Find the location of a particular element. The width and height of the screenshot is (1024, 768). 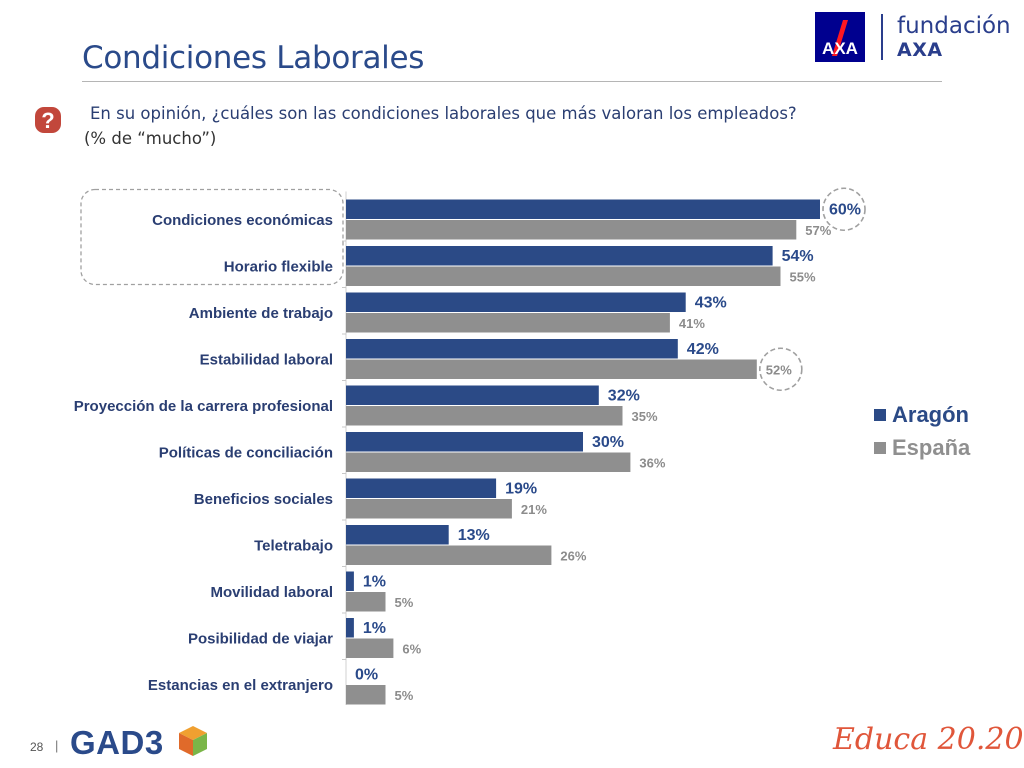

chart-legend: Aragón España is located at coordinates (922, 431).